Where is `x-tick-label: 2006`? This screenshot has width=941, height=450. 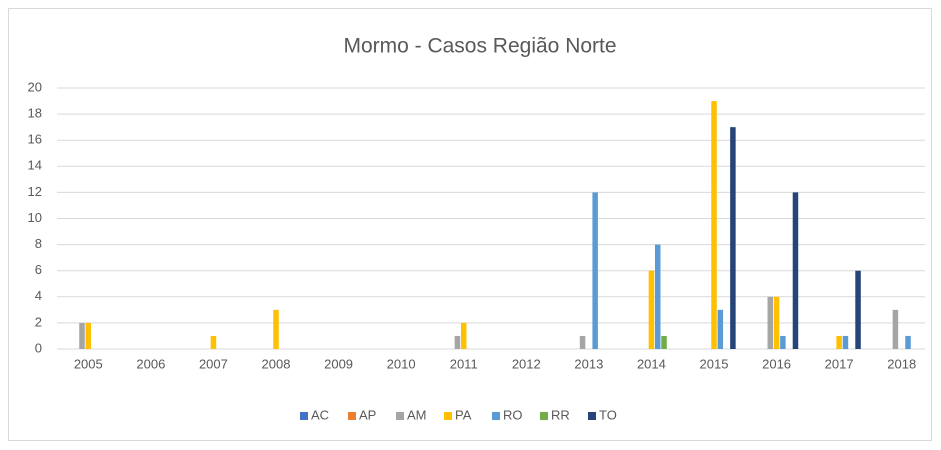
x-tick-label: 2006 is located at coordinates (150, 363).